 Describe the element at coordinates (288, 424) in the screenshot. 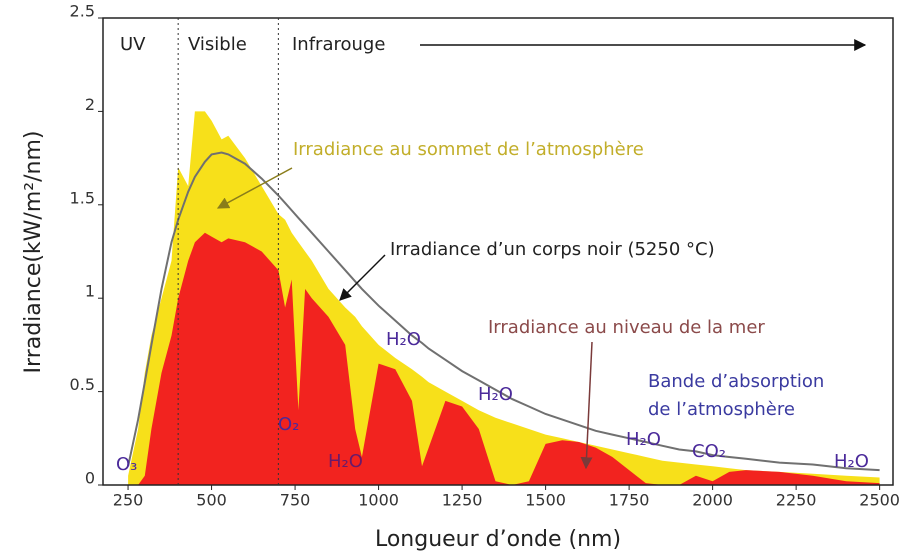

I see `molecule-label: O₂` at that location.